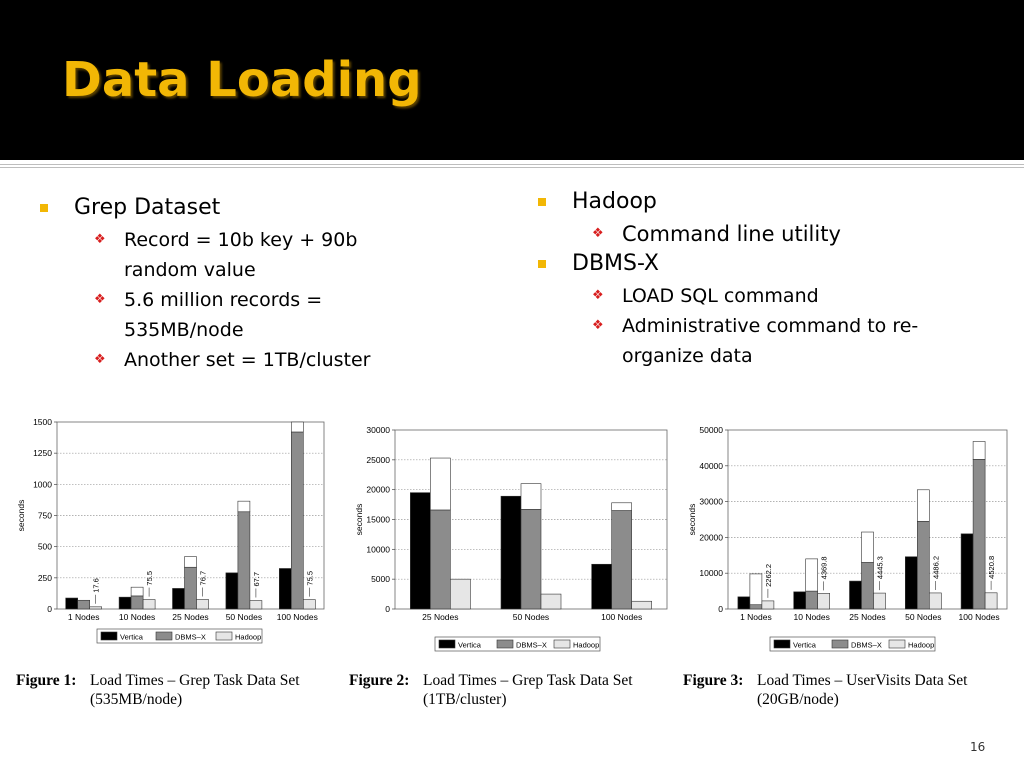 This screenshot has height=768, width=1024. What do you see at coordinates (46, 680) in the screenshot?
I see `figure-1-label: Figure 1:` at bounding box center [46, 680].